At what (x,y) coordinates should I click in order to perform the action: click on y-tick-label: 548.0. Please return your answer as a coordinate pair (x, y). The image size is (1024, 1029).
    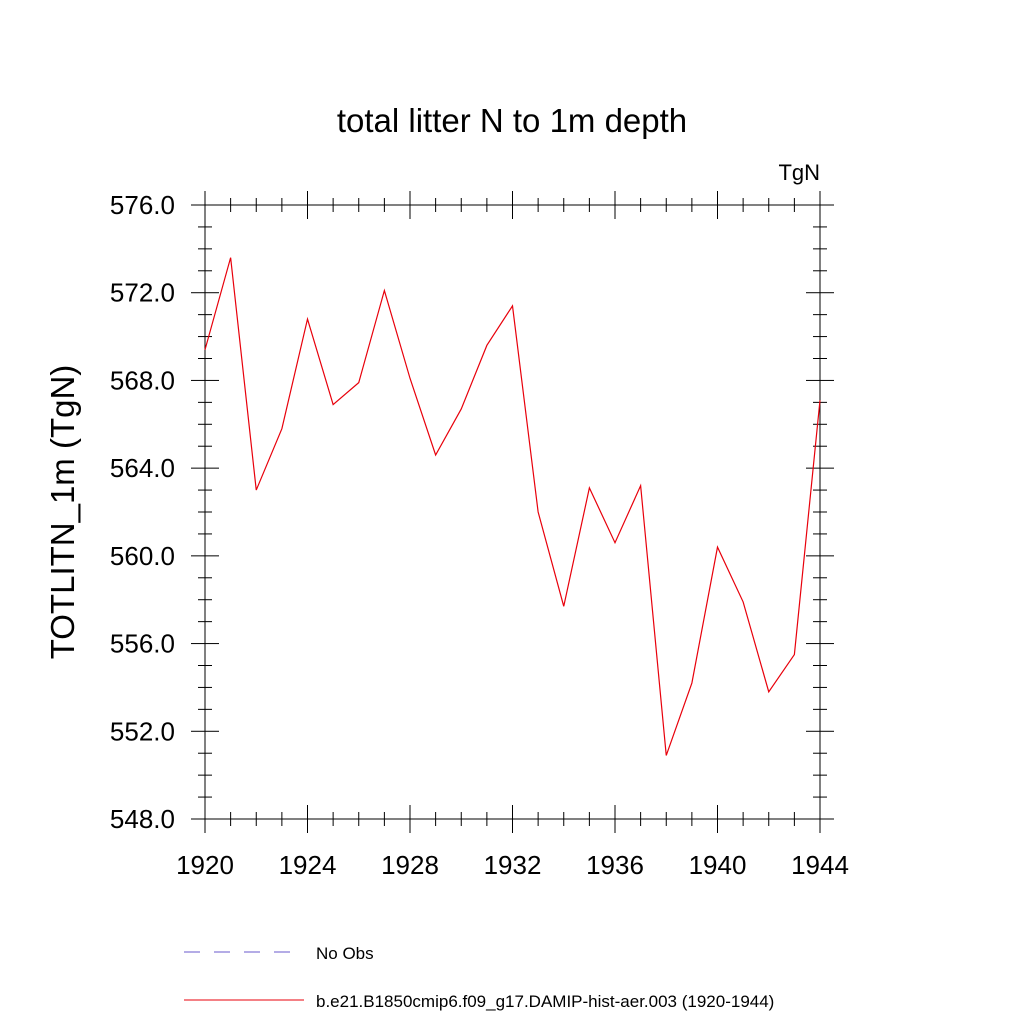
    Looking at the image, I should click on (142, 819).